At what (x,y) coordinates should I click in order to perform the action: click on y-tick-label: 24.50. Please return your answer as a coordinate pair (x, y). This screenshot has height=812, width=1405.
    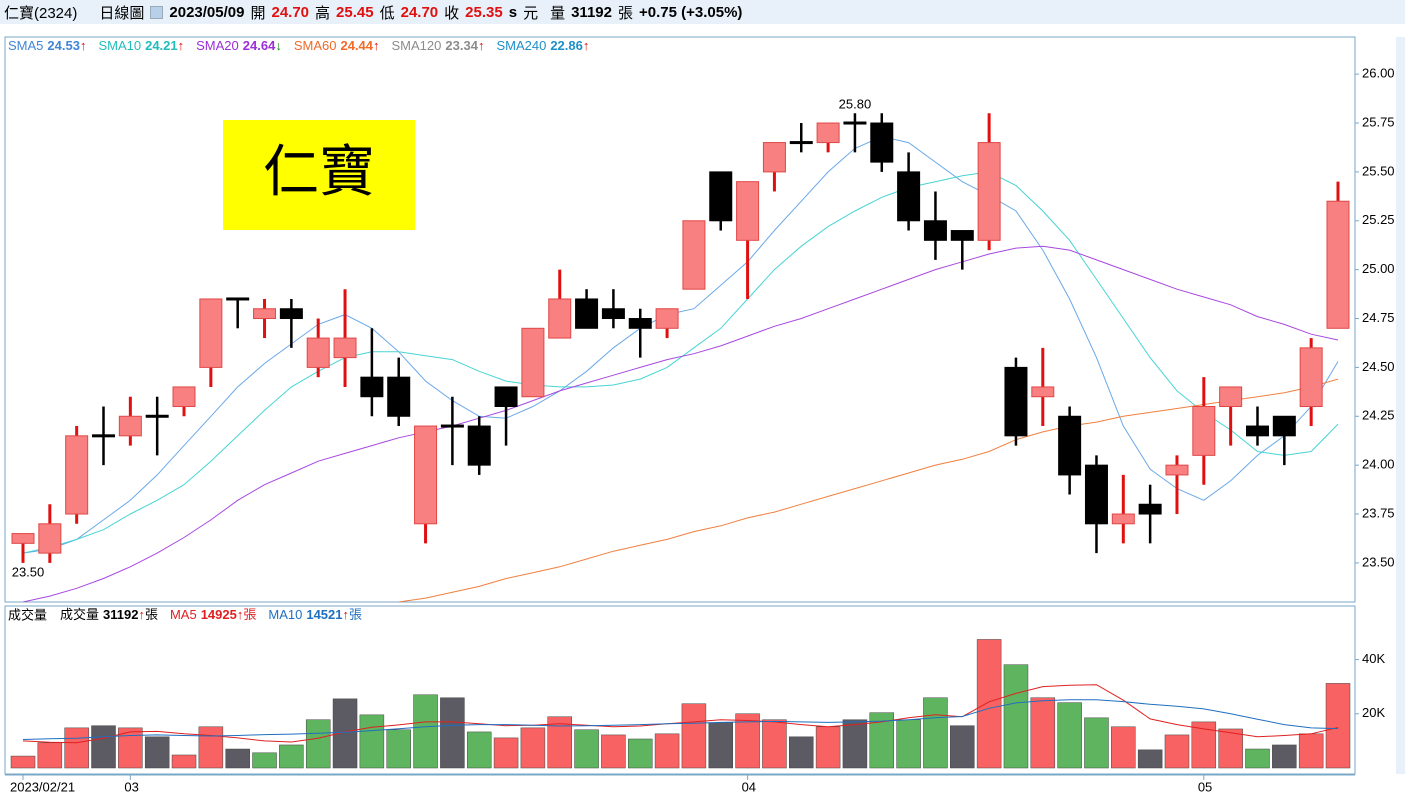
    Looking at the image, I should click on (1378, 366).